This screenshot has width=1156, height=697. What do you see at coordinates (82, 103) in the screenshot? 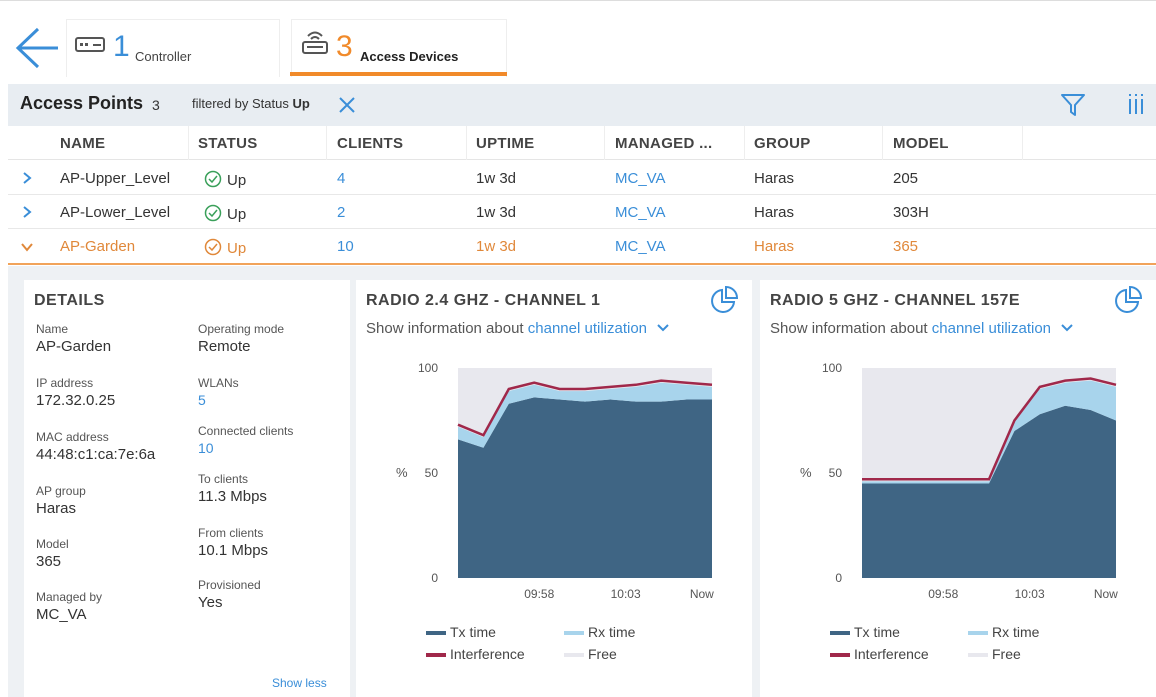
I see `access-points-title: Access Points` at bounding box center [82, 103].